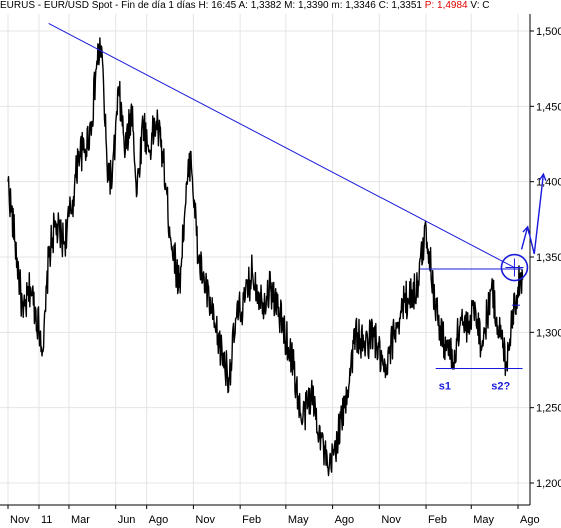  I want to click on x-tick-label-6: Feb, so click(251, 520).